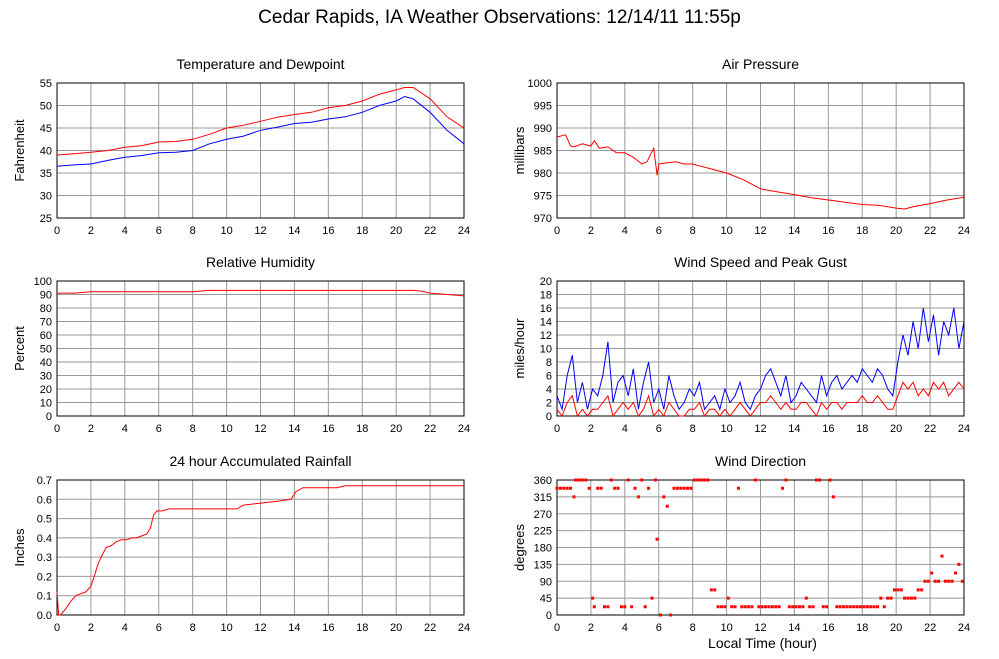 The width and height of the screenshot is (999, 659). Describe the element at coordinates (546, 323) in the screenshot. I see `y-tick-label: 14` at that location.